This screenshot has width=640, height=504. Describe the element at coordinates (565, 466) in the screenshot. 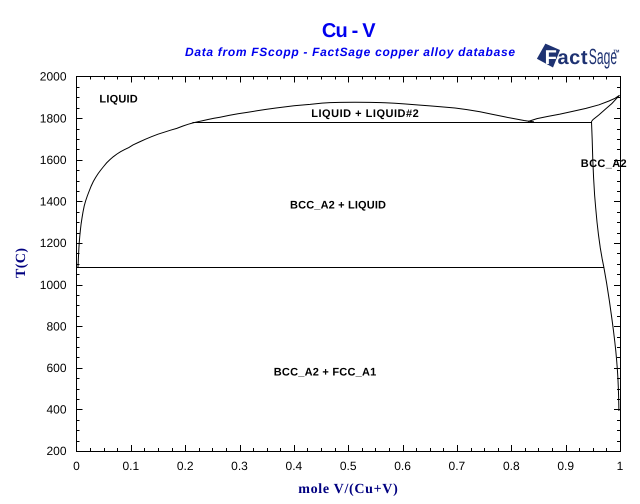

I see `svg-text: 0.9` at that location.